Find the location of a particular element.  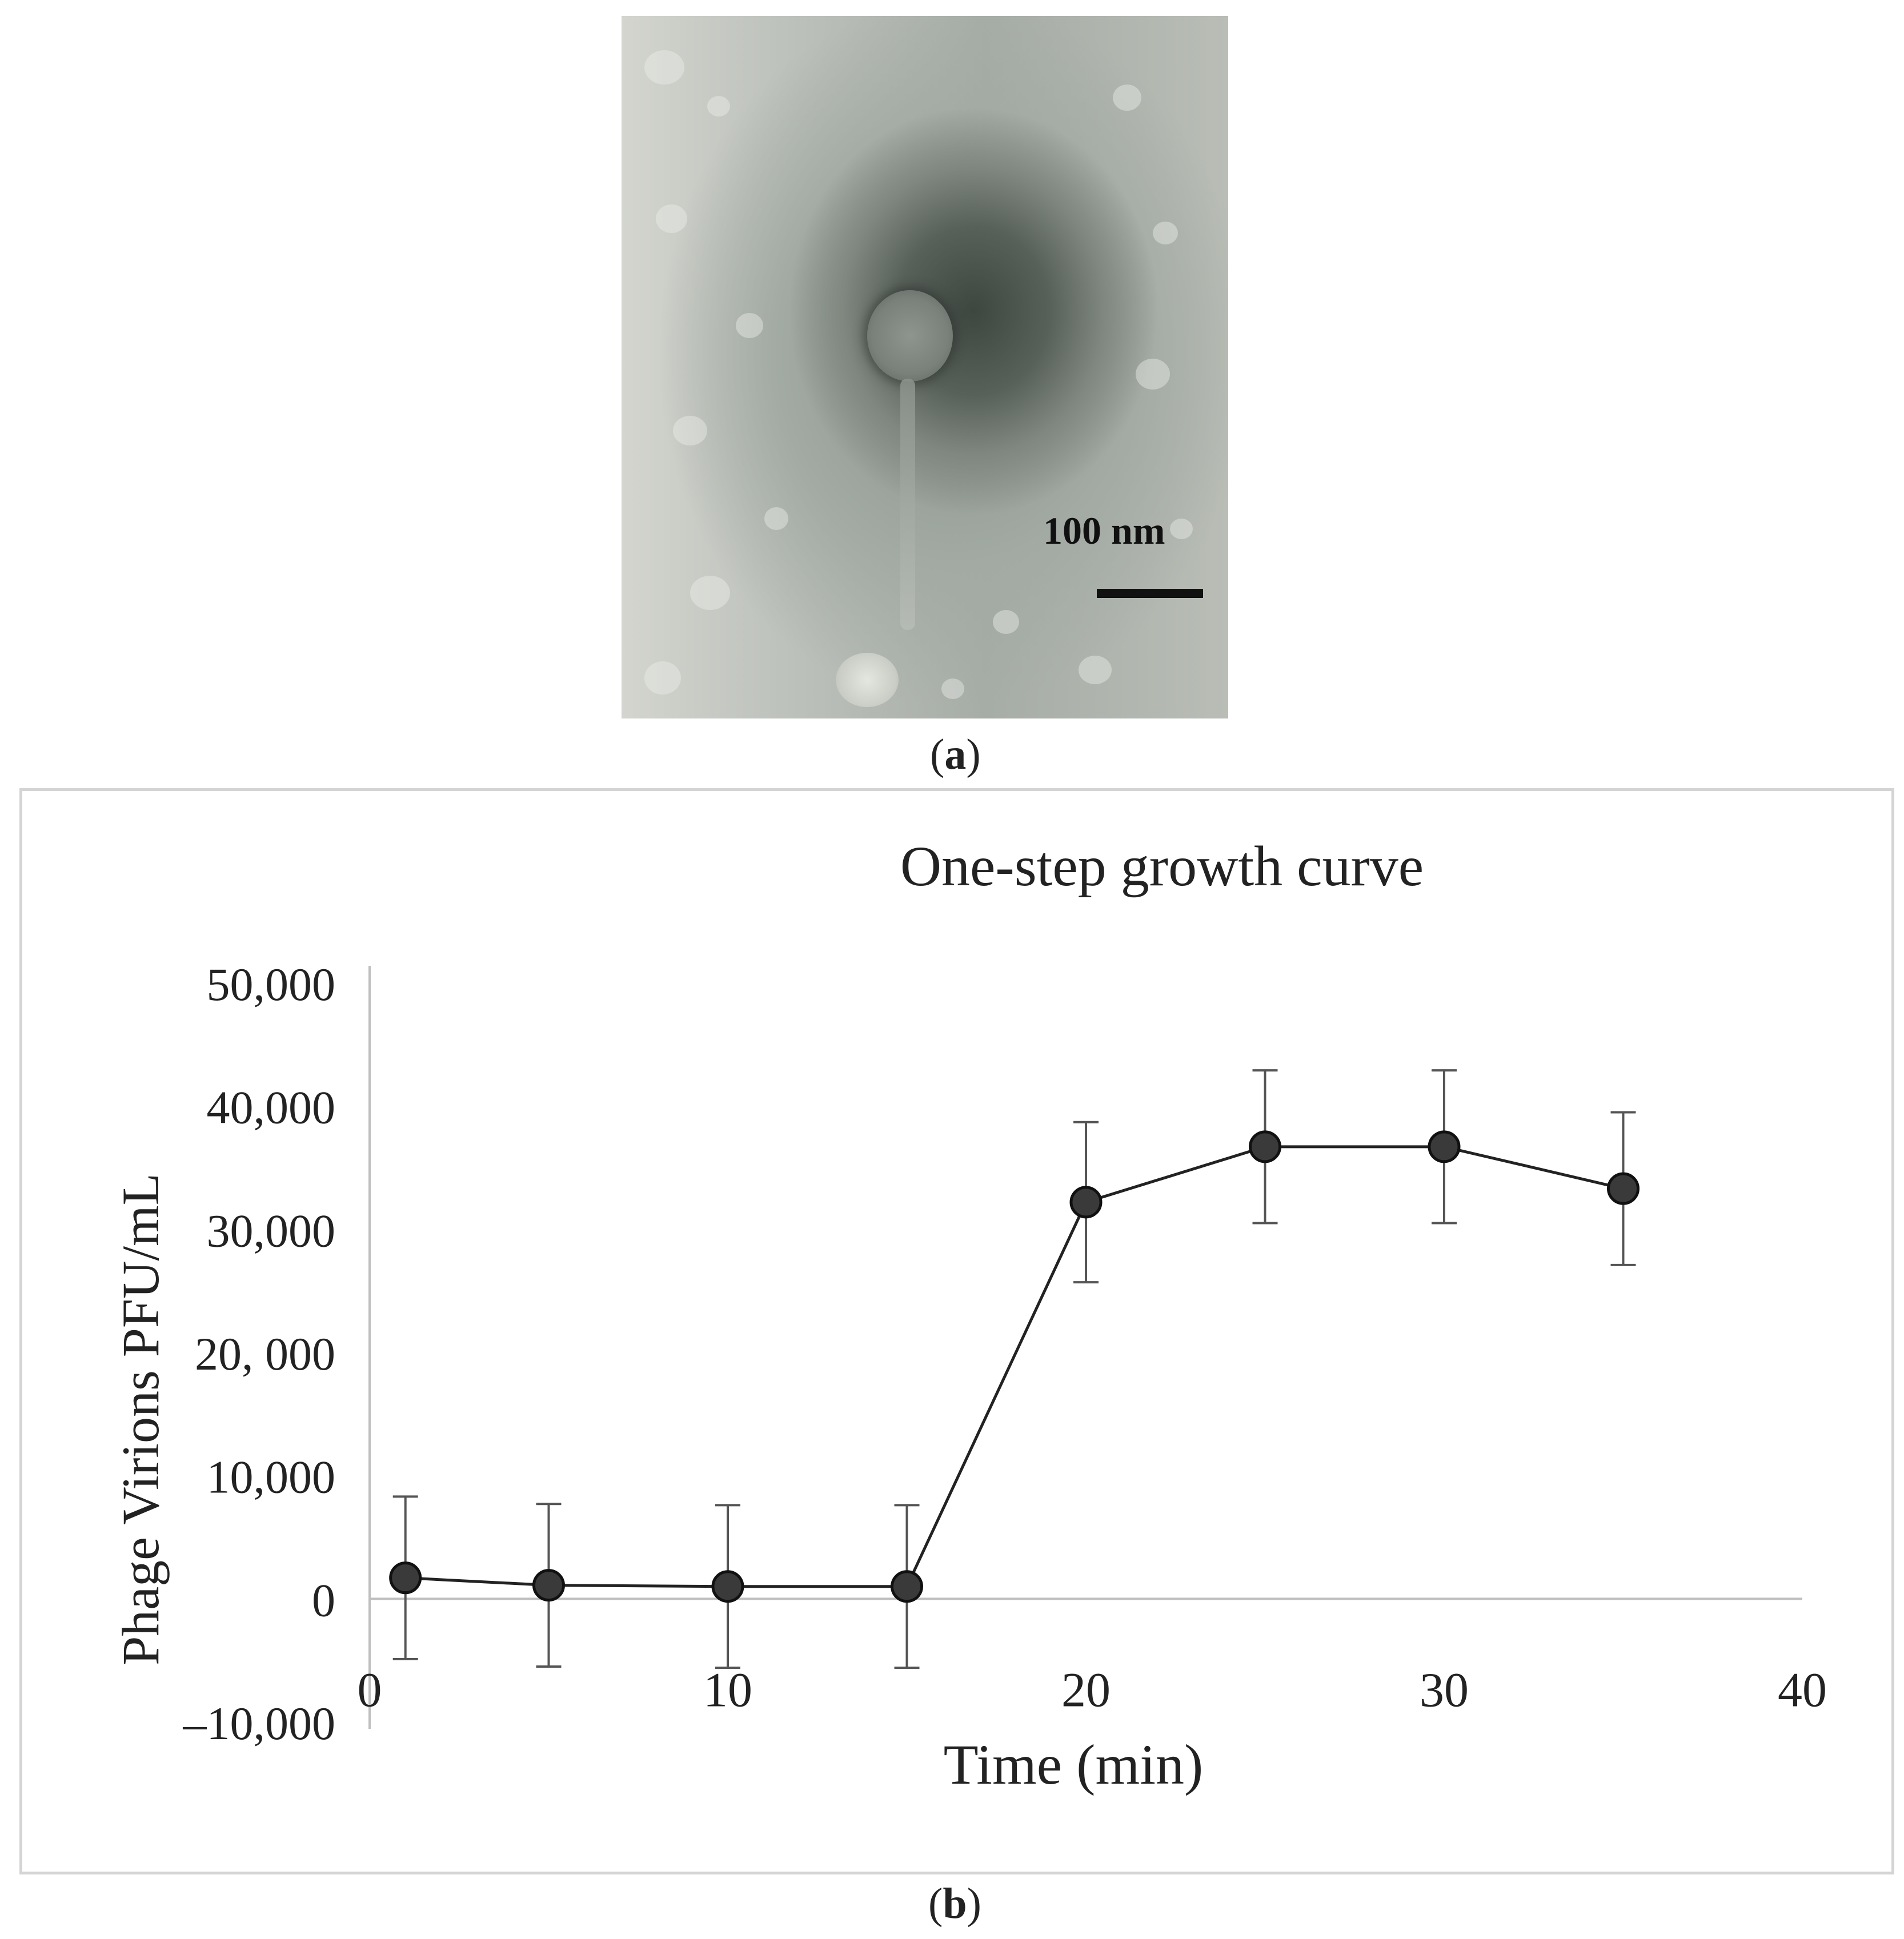

x-tick-label: 30 is located at coordinates (1444, 1689).